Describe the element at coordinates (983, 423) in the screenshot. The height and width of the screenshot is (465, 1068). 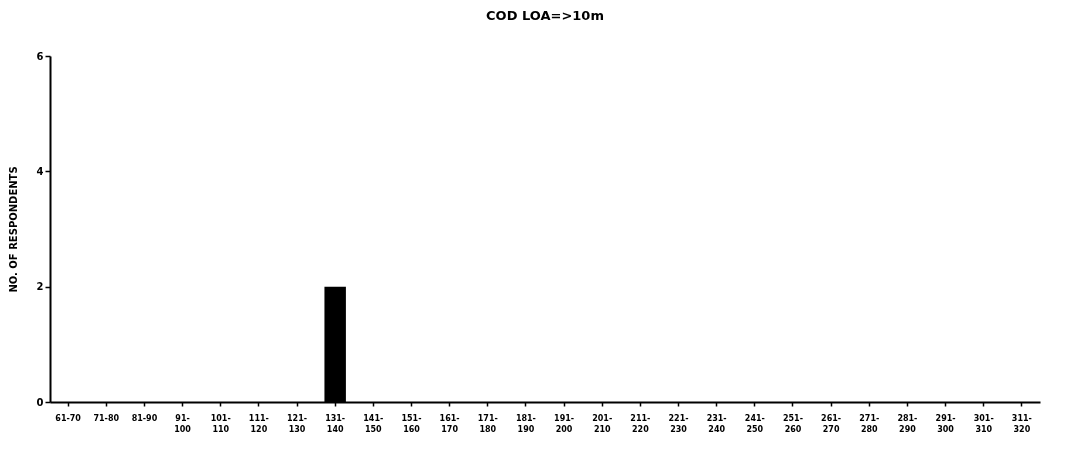
I see `x-tick-label: 301-310` at that location.